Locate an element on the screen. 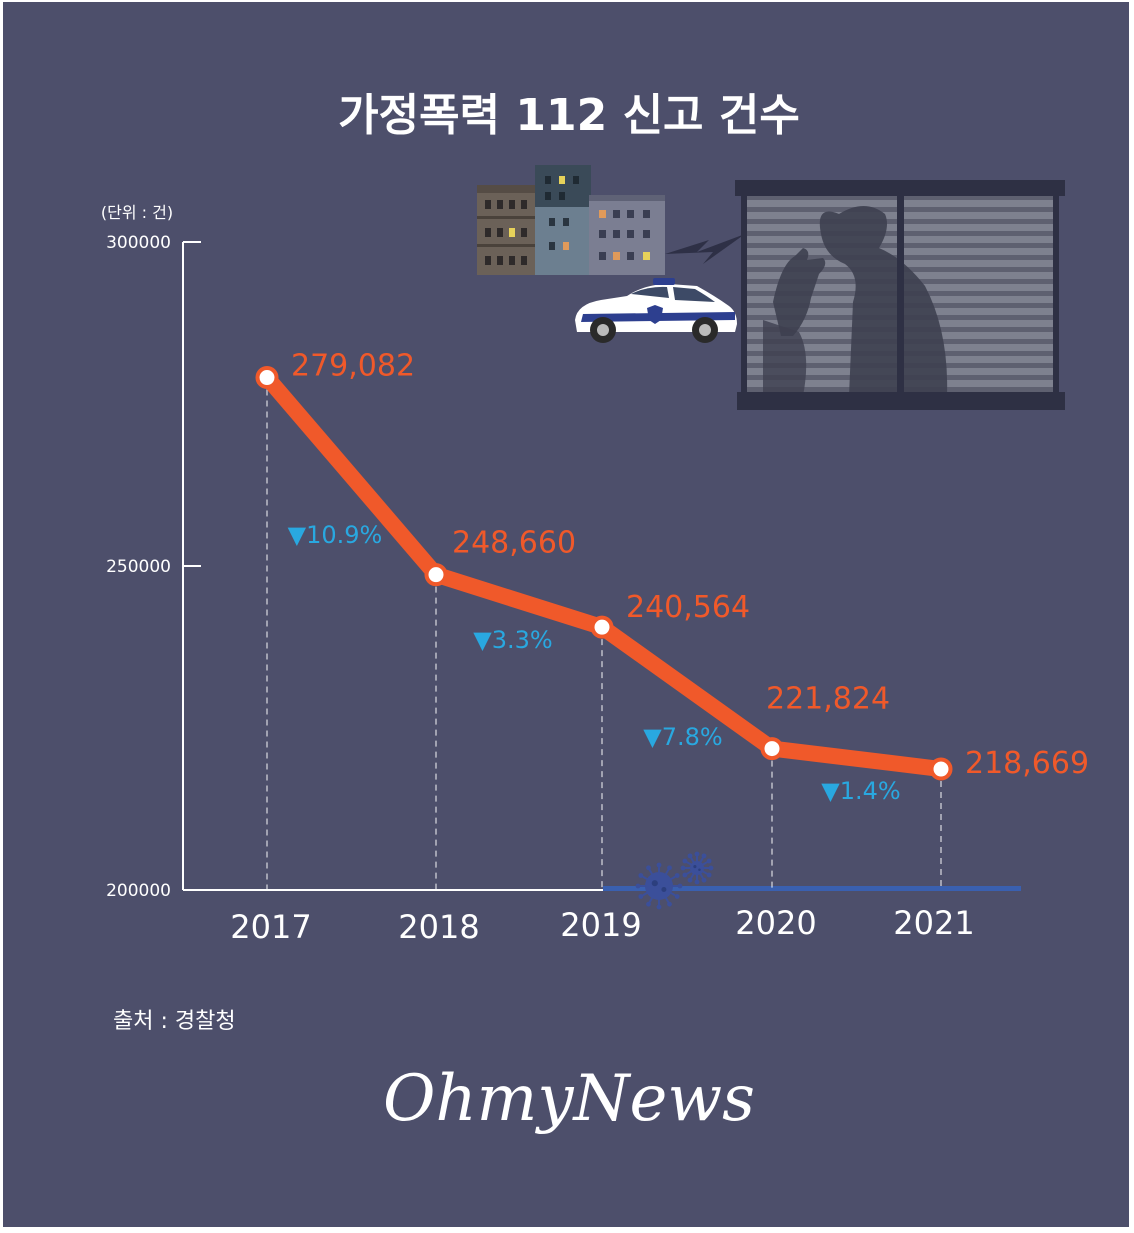  change-label: ▼1.4% is located at coordinates (860, 791).